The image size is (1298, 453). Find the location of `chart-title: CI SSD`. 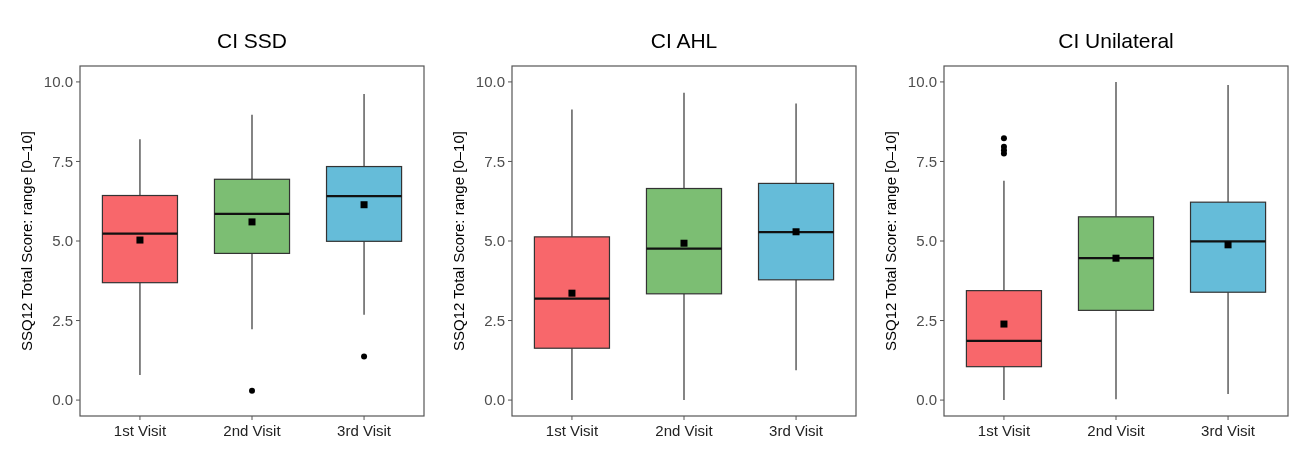

chart-title: CI SSD is located at coordinates (252, 40).